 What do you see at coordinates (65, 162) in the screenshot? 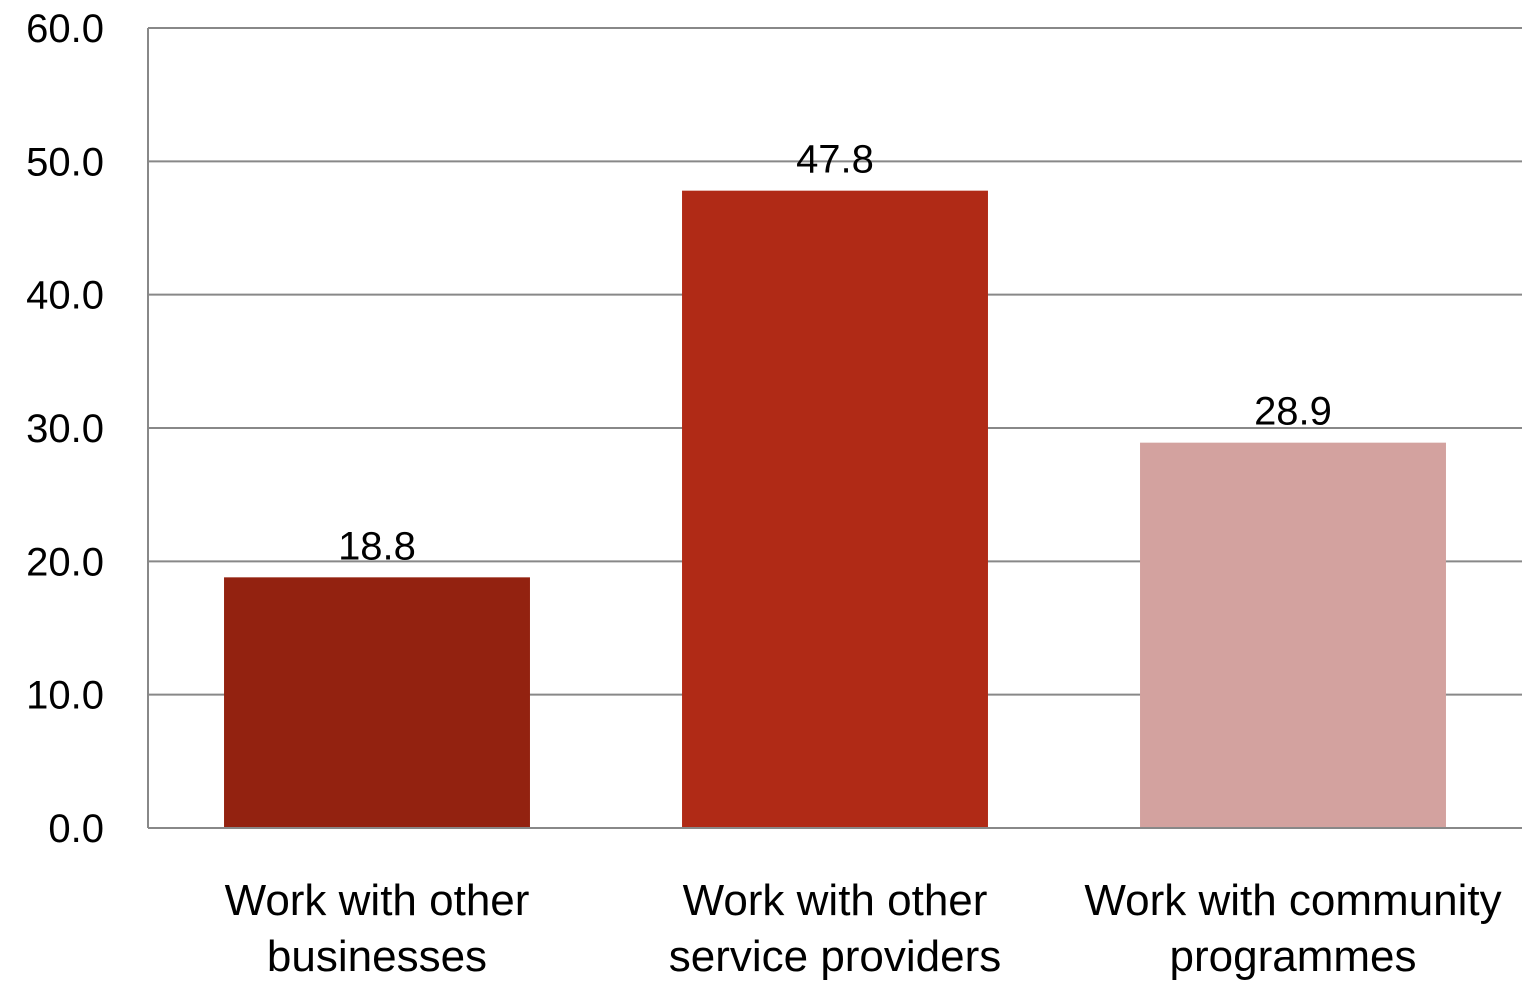
I see `y-tick-label: 50.0` at bounding box center [65, 162].